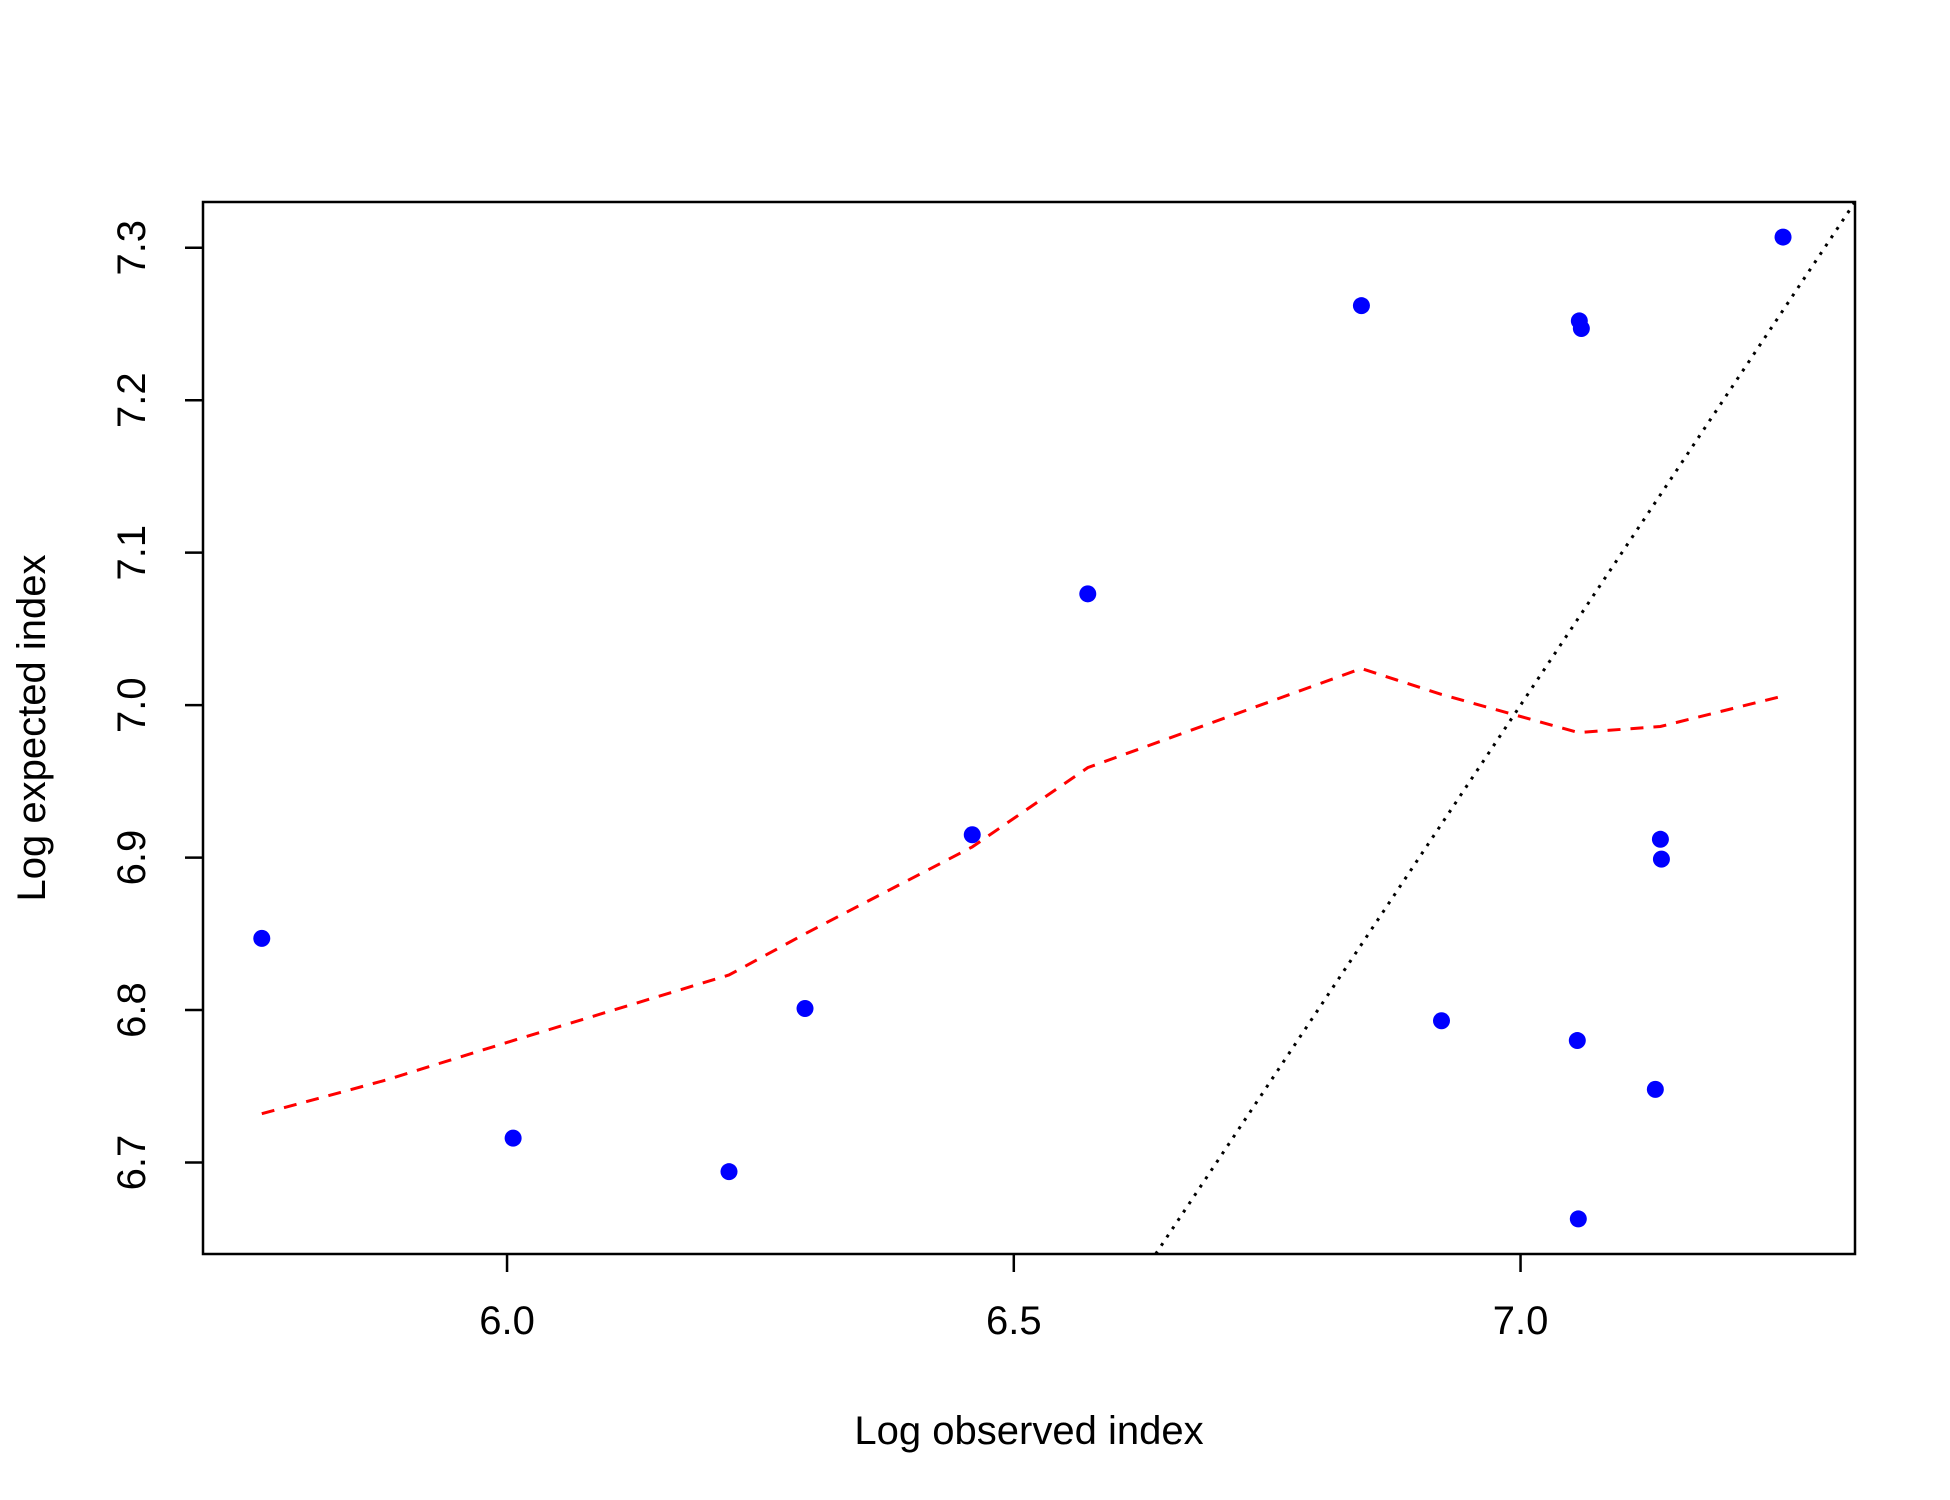 The height and width of the screenshot is (1500, 1950). Describe the element at coordinates (132, 248) in the screenshot. I see `y-tick-label: 7.3` at that location.